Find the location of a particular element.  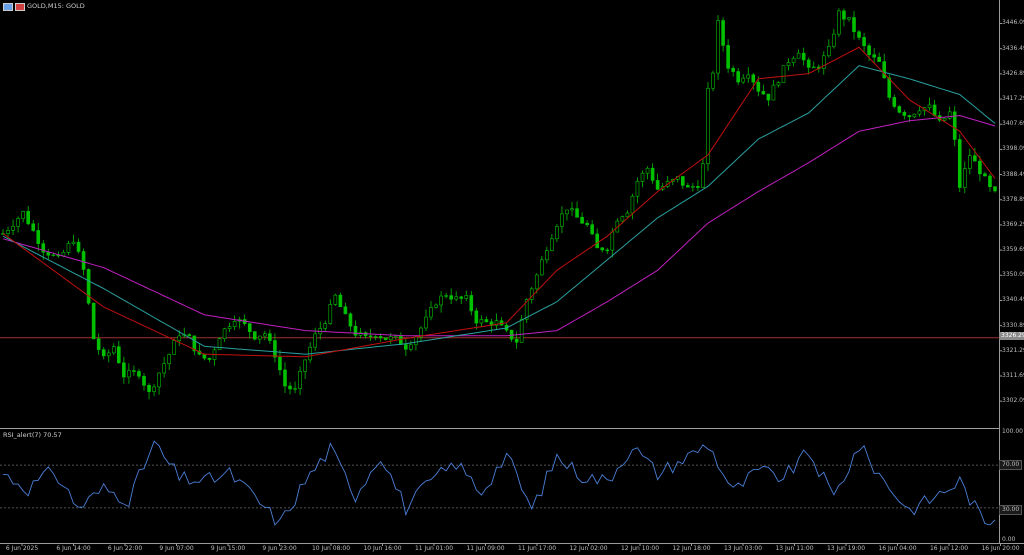

time-axis-label: 9 Jun 07:00 is located at coordinates (176, 548).